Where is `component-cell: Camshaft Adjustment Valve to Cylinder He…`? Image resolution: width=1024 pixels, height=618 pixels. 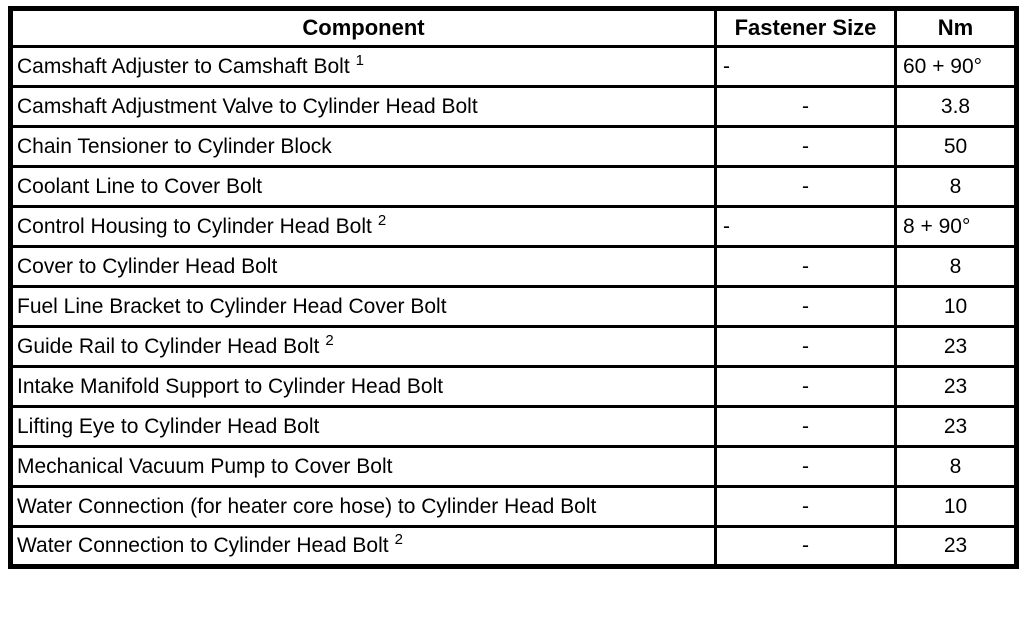
component-cell: Camshaft Adjustment Valve to Cylinder He… is located at coordinates (363, 106).